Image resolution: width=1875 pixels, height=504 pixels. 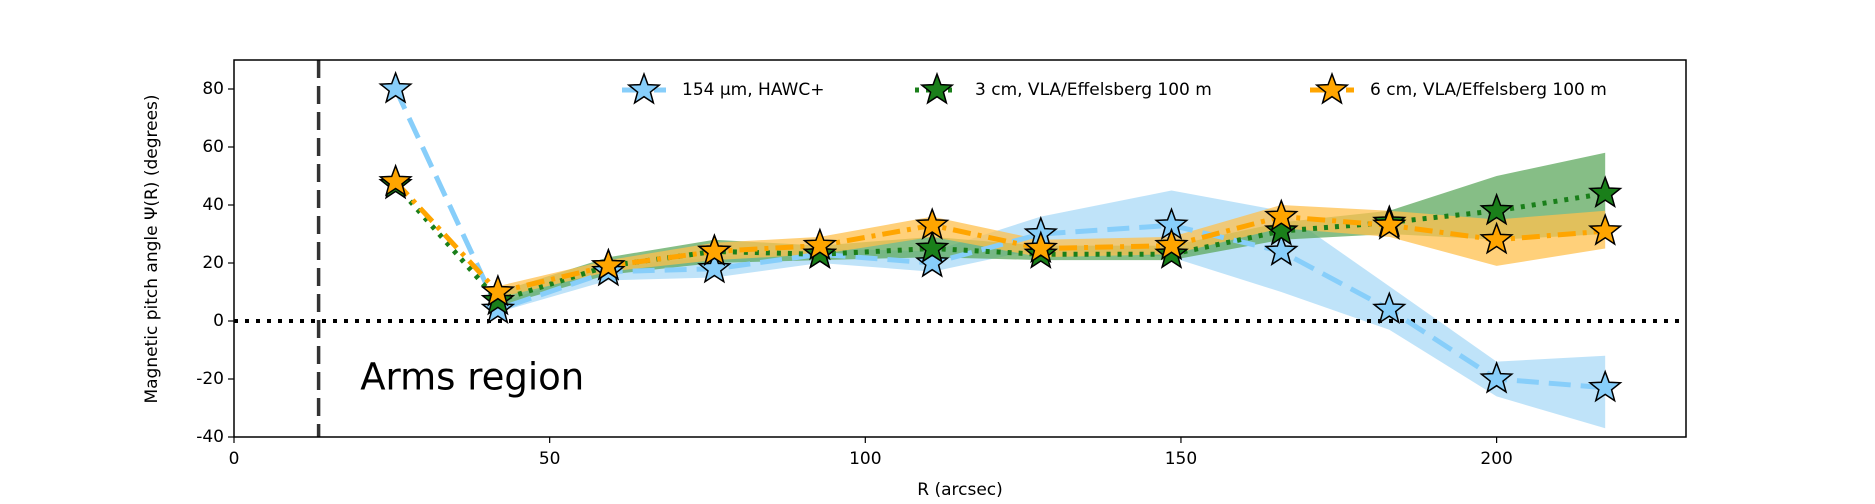 I want to click on y-tick-label: 0, so click(x=218, y=321).